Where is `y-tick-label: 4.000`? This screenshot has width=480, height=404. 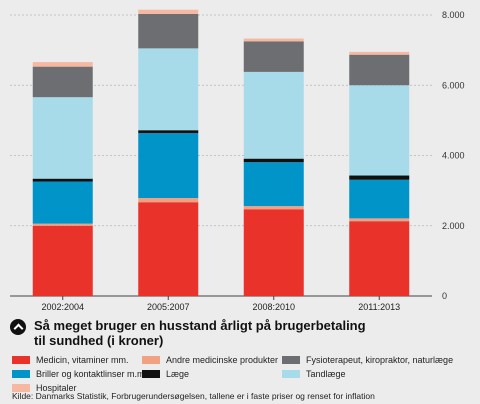 y-tick-label: 4.000 is located at coordinates (453, 156).